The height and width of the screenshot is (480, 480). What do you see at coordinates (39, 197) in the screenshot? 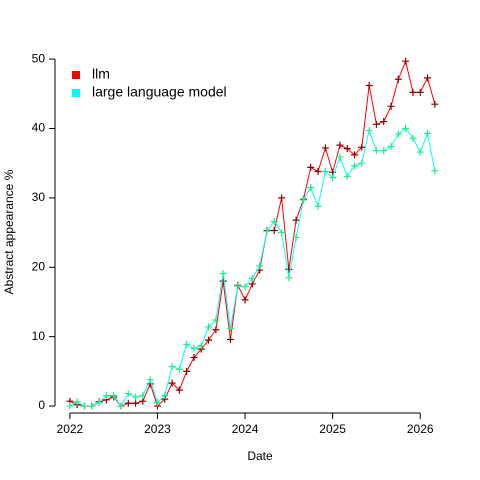
I see `y-tick-label: 30` at bounding box center [39, 197].